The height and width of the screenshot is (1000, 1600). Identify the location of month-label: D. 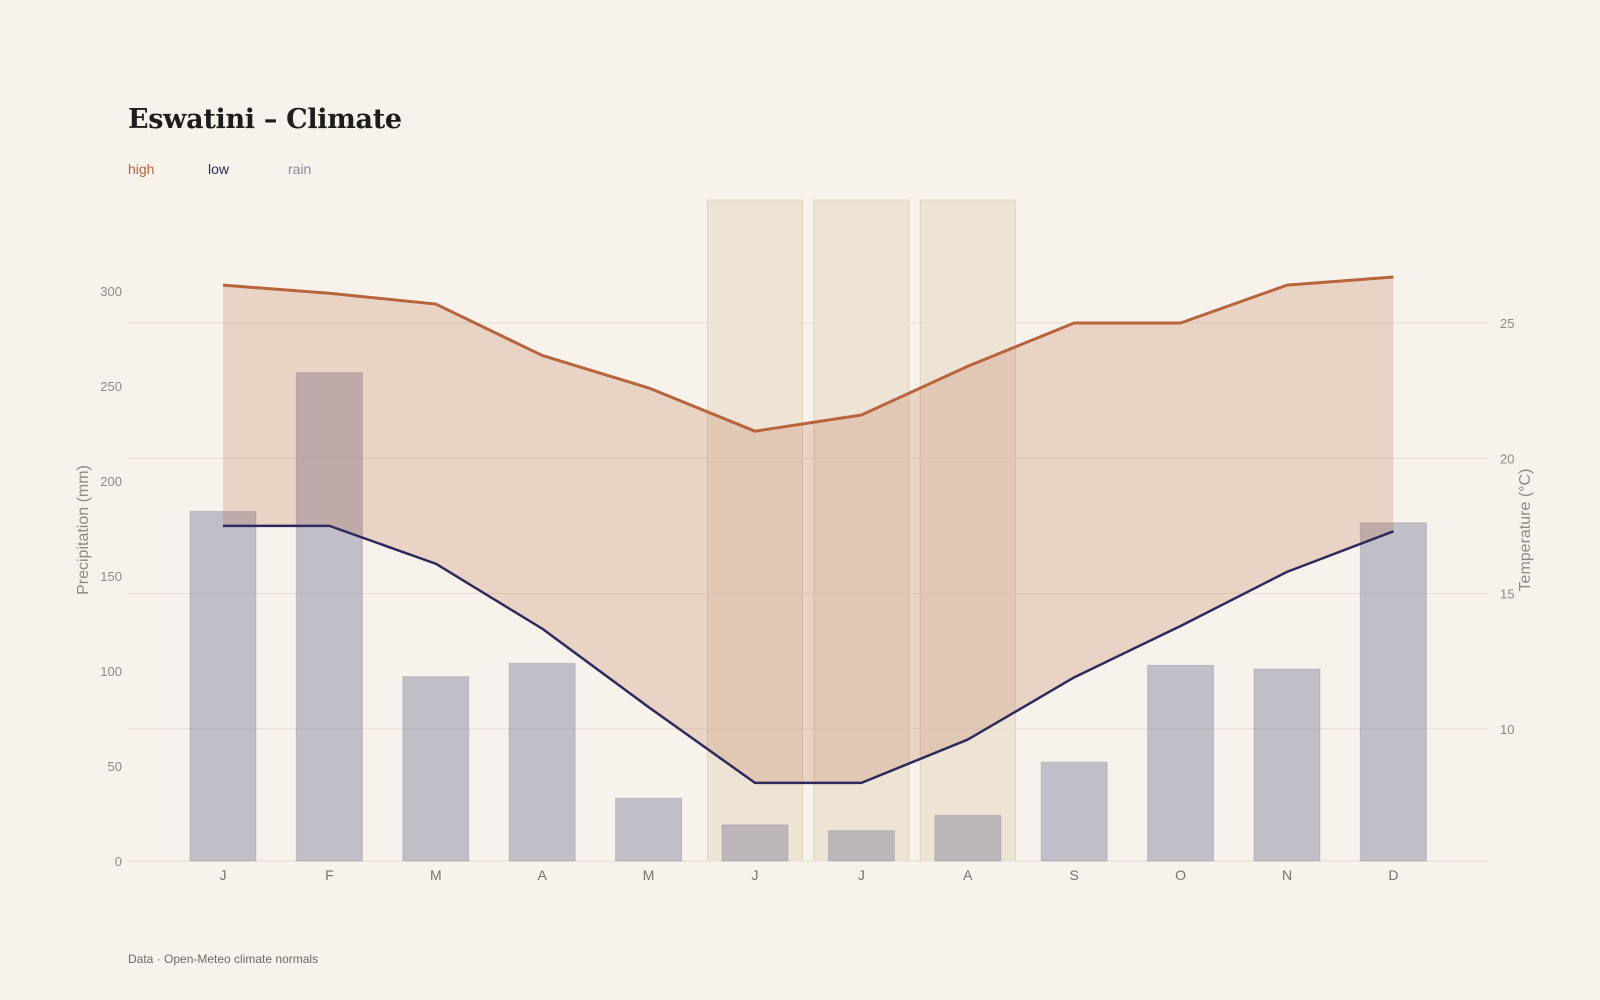
(1393, 875).